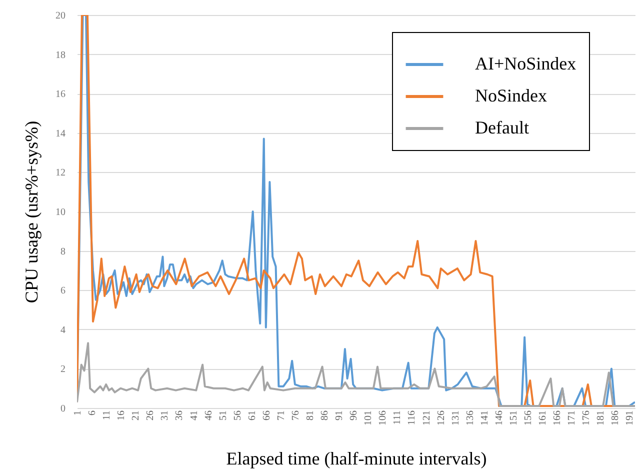 Image resolution: width=639 pixels, height=474 pixels. I want to click on x-tick-label: 56, so click(238, 415).